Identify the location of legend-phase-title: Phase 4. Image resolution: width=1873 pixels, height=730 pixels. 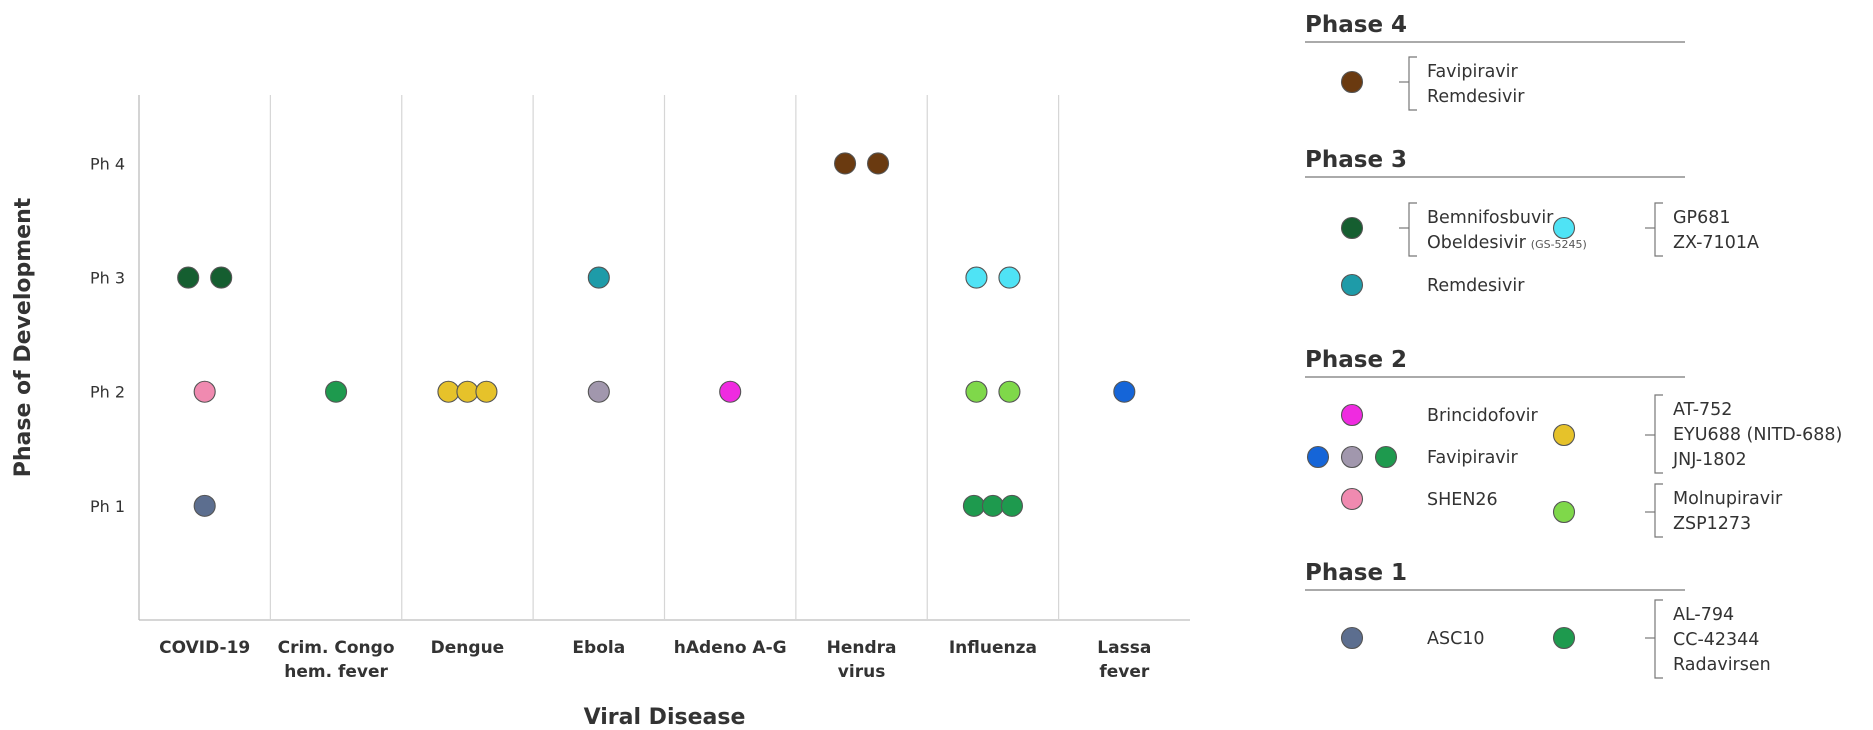
(1356, 25).